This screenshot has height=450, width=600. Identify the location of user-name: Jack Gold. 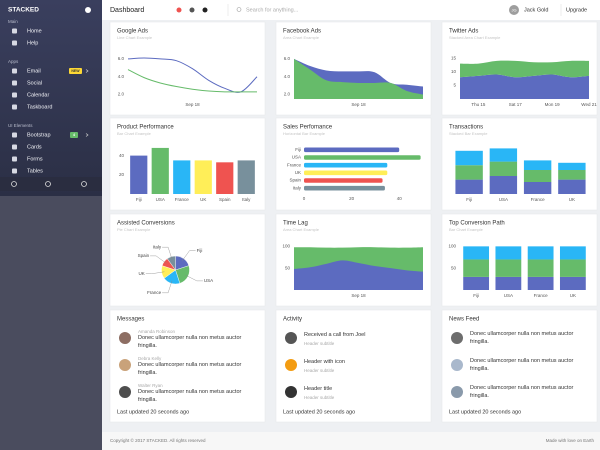
(536, 10).